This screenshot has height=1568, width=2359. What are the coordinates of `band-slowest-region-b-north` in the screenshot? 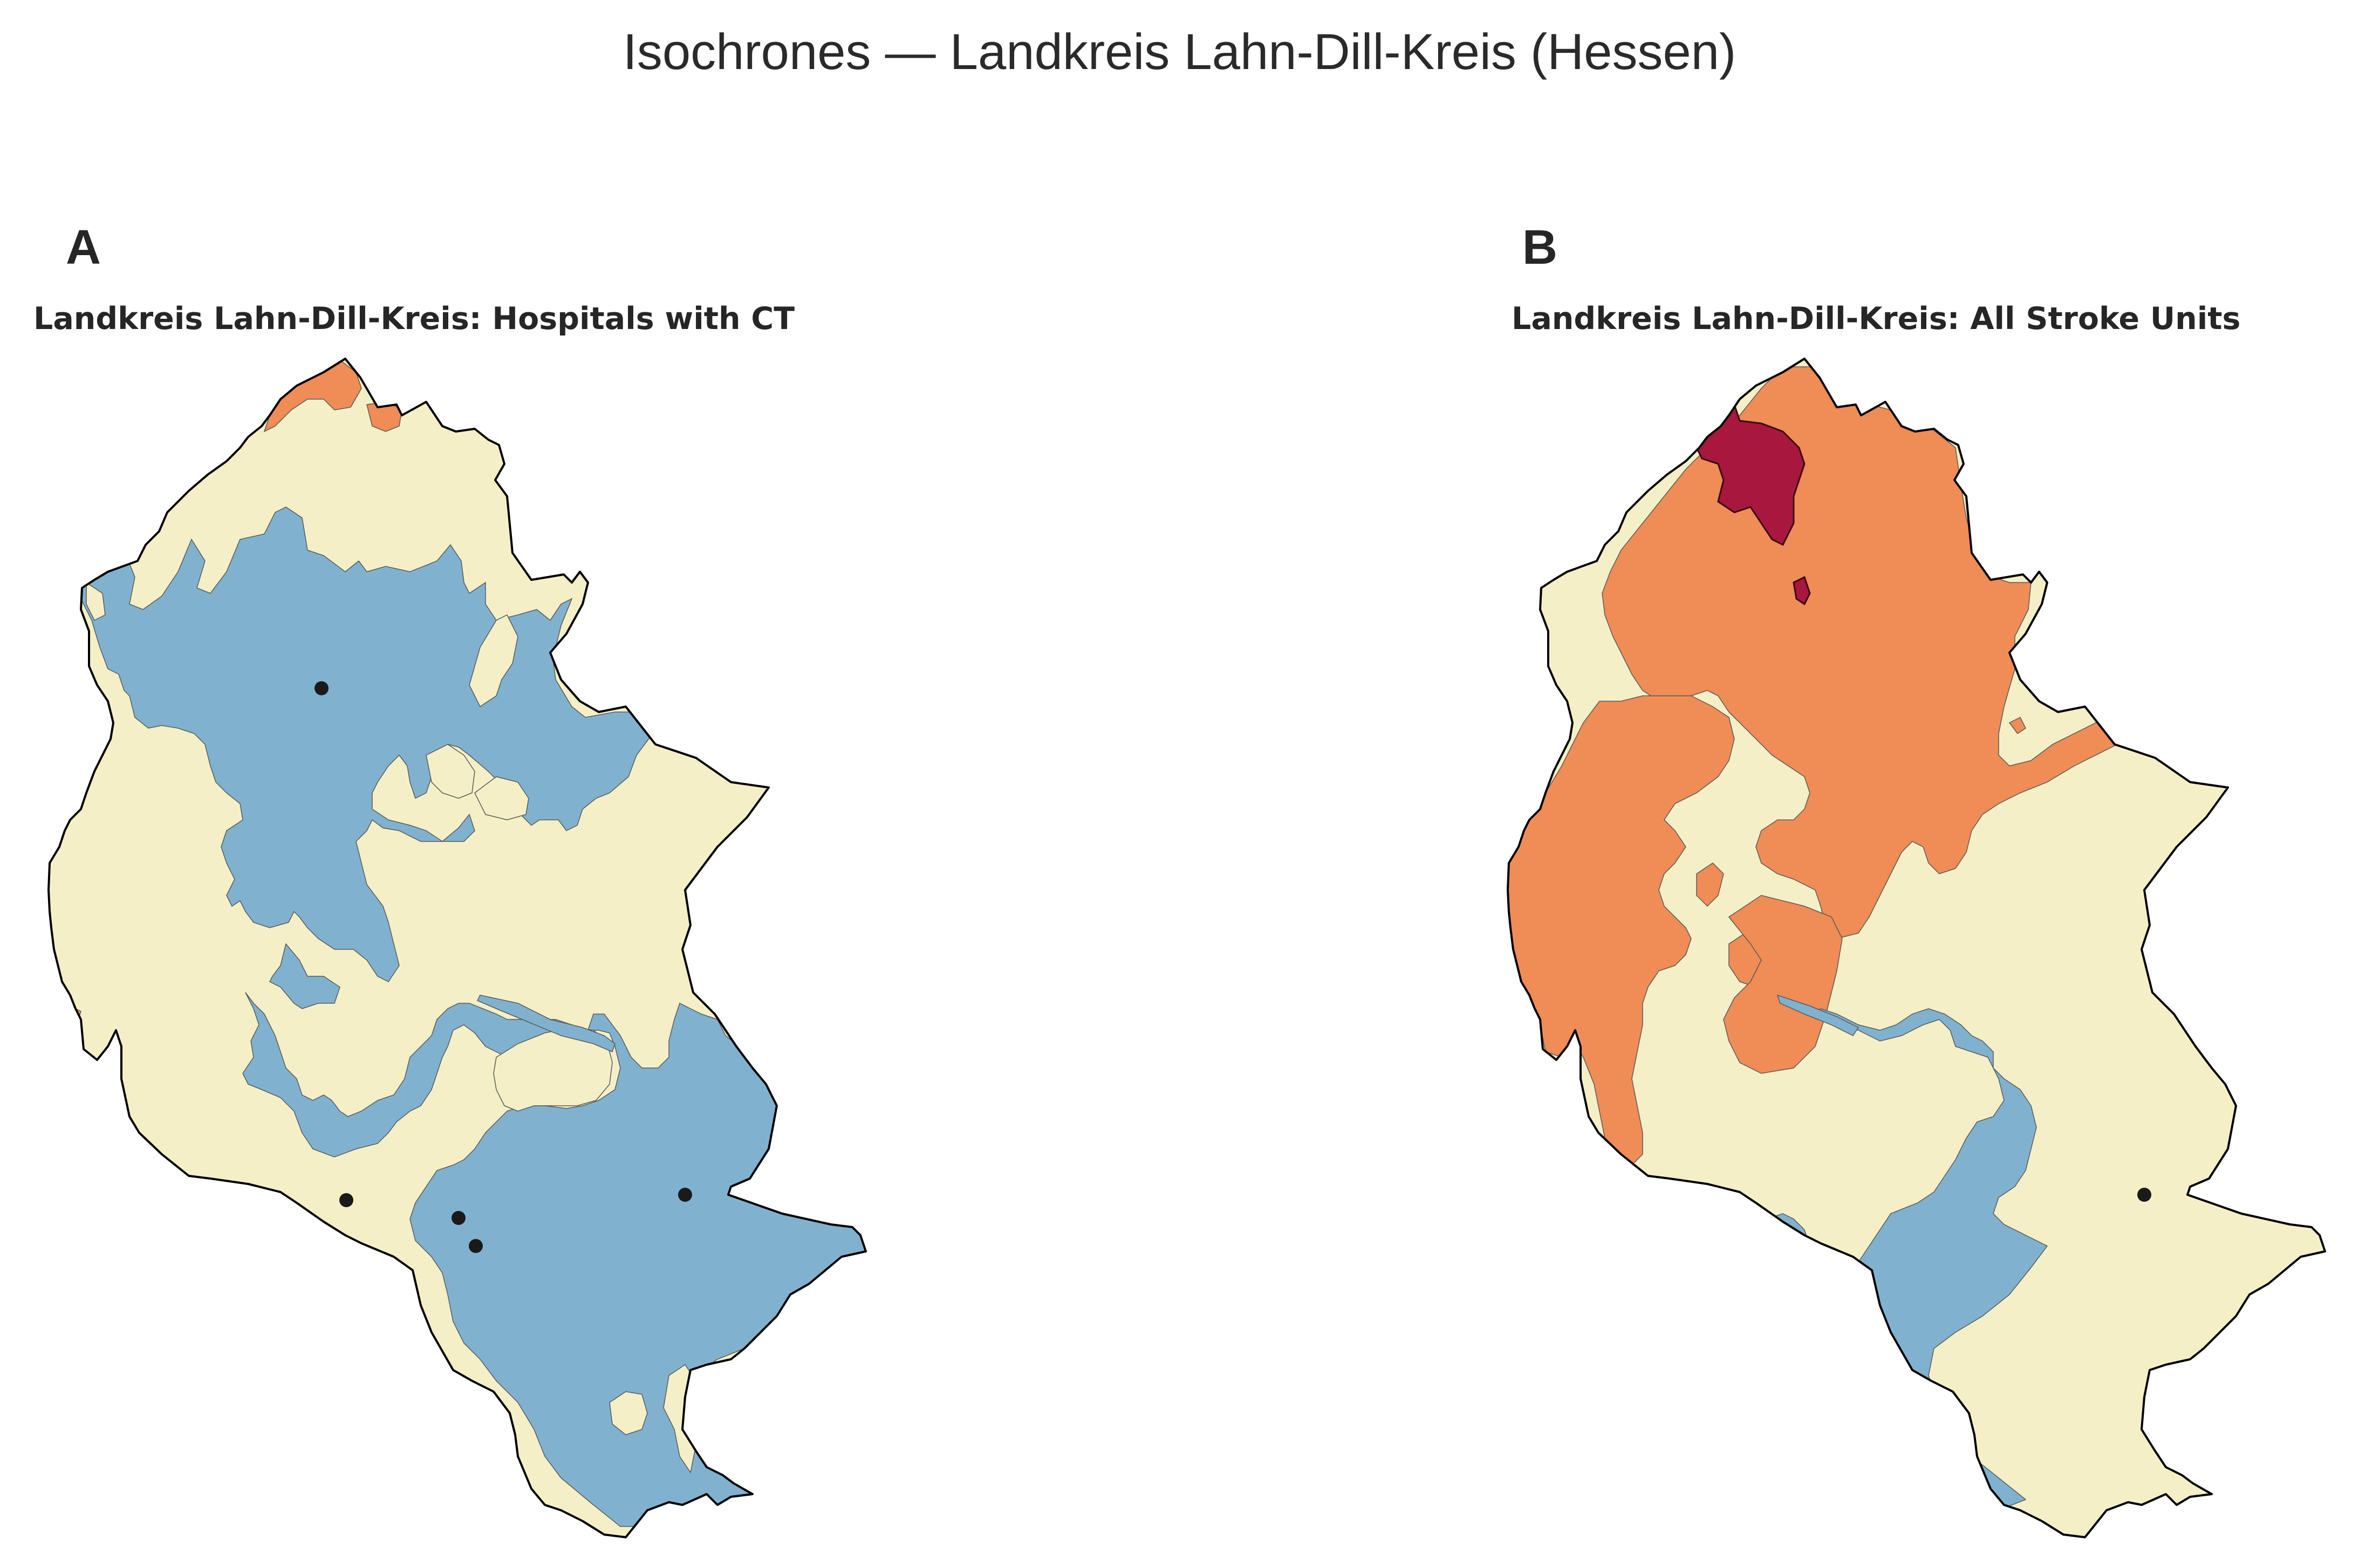 It's located at (1742, 472).